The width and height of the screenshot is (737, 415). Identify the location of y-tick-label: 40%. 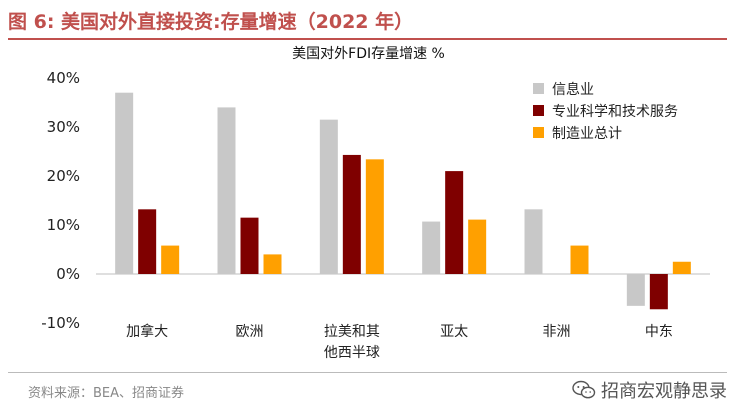
(63, 78).